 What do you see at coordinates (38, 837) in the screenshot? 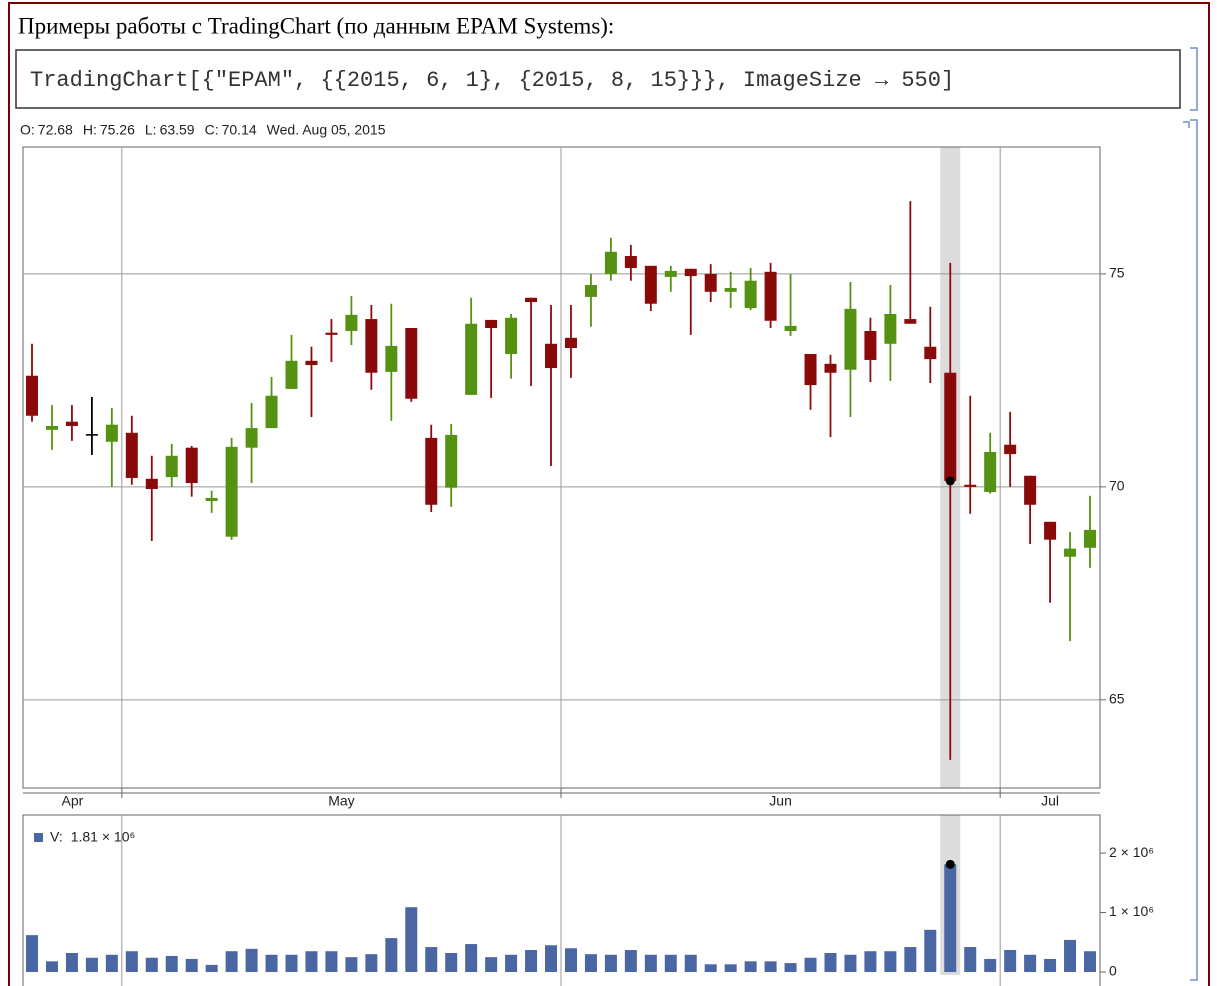
I see `legend-swatch` at bounding box center [38, 837].